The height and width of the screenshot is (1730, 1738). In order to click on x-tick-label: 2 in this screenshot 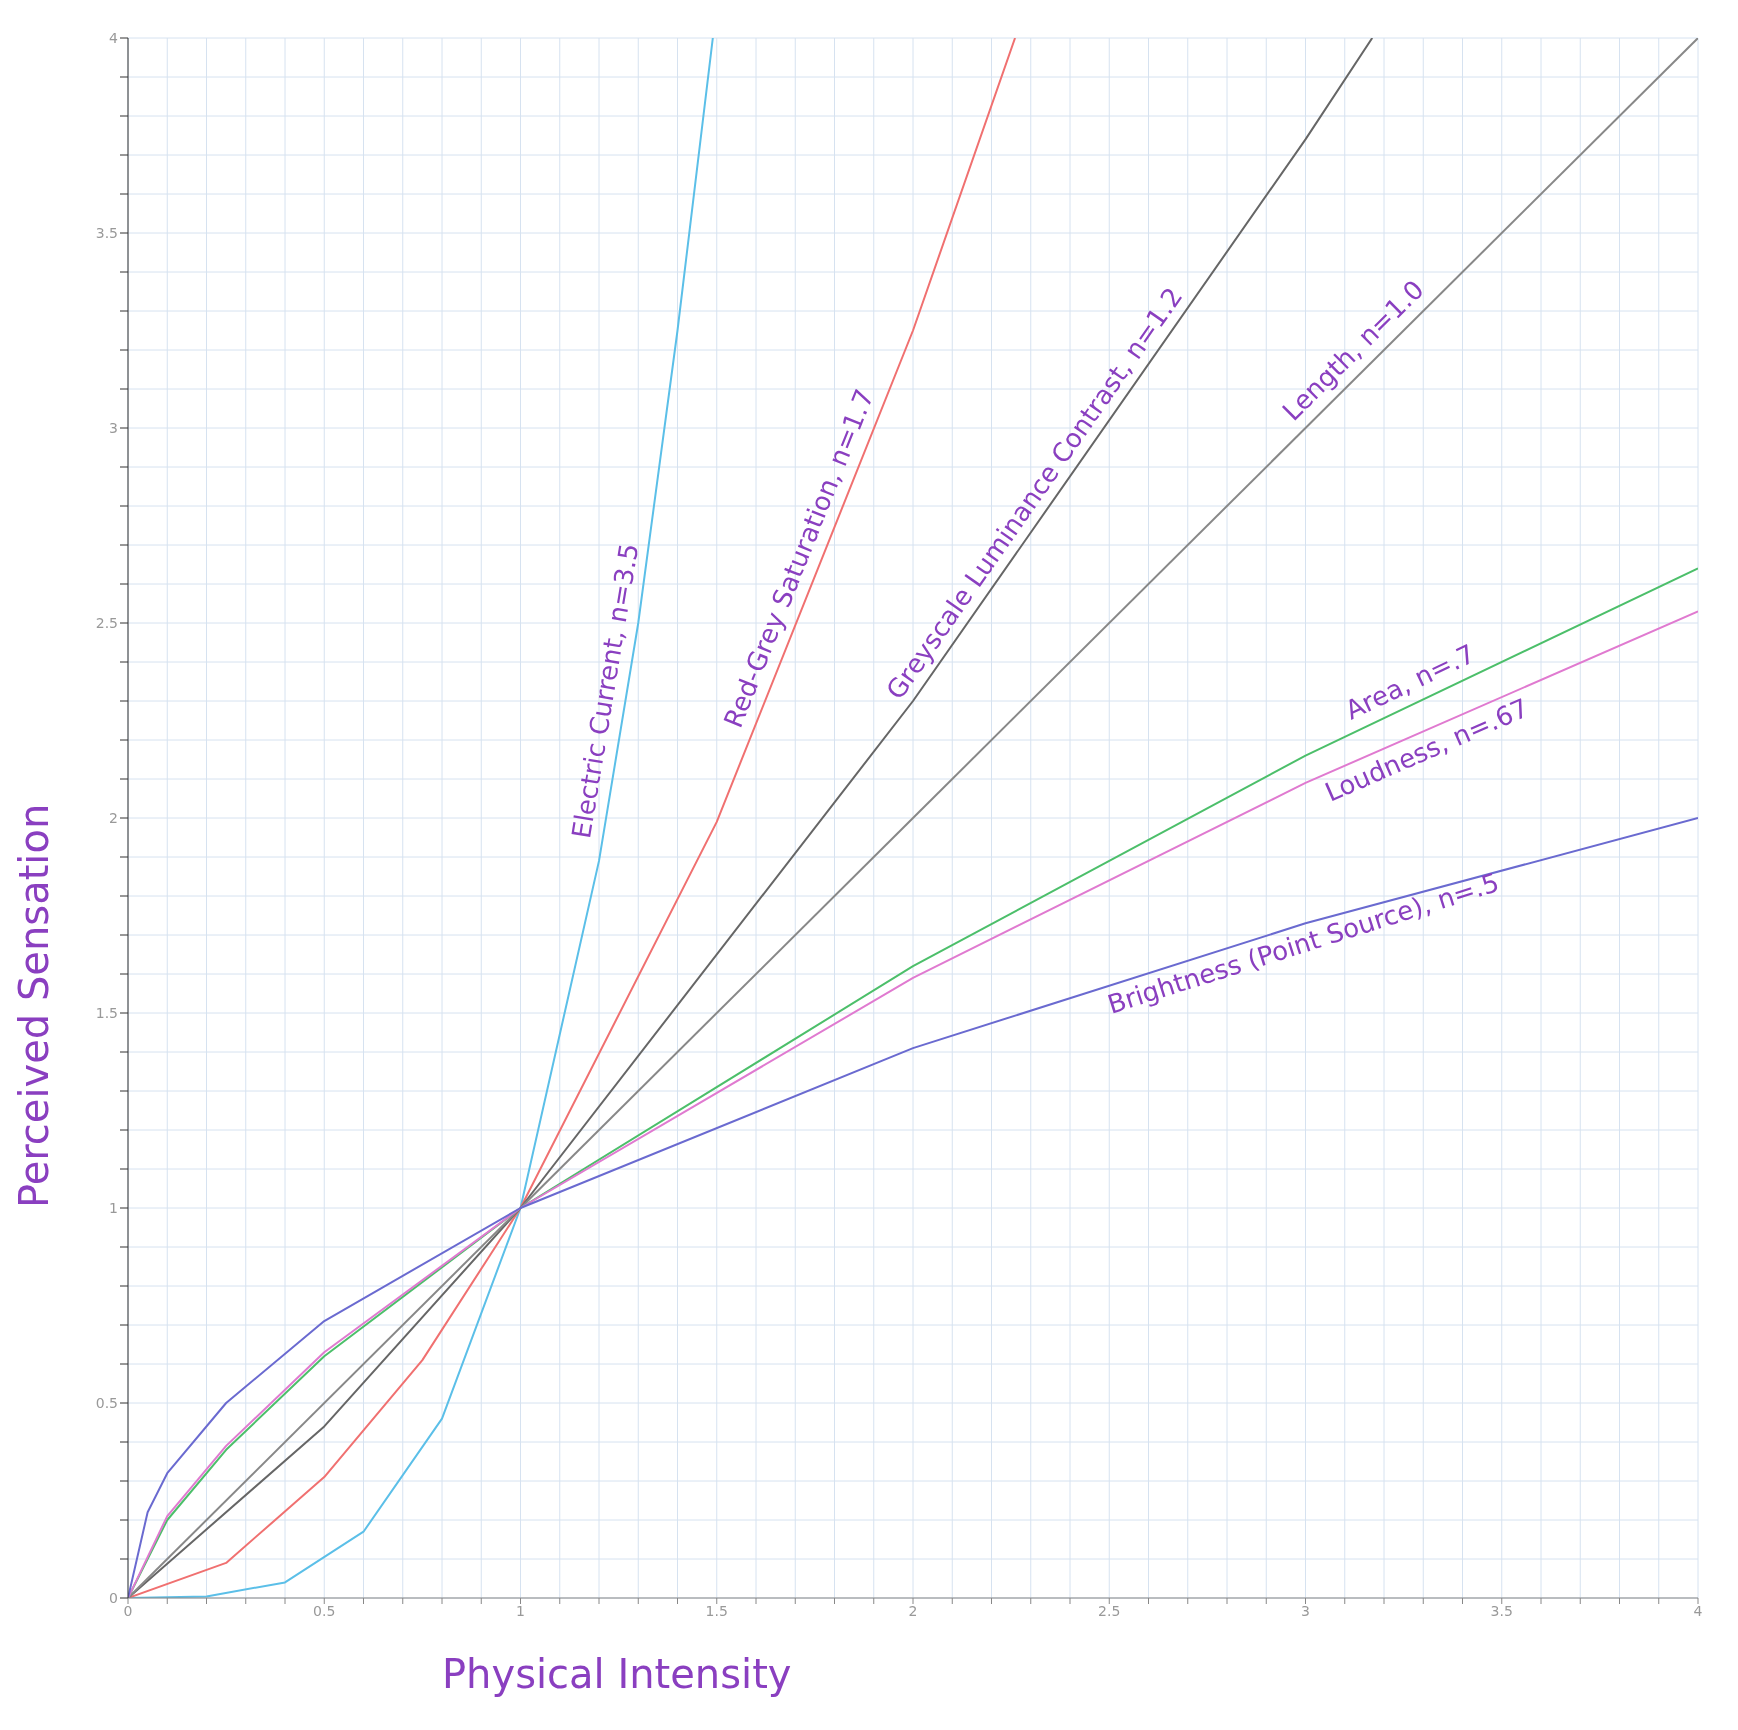, I will do `click(913, 1610)`.